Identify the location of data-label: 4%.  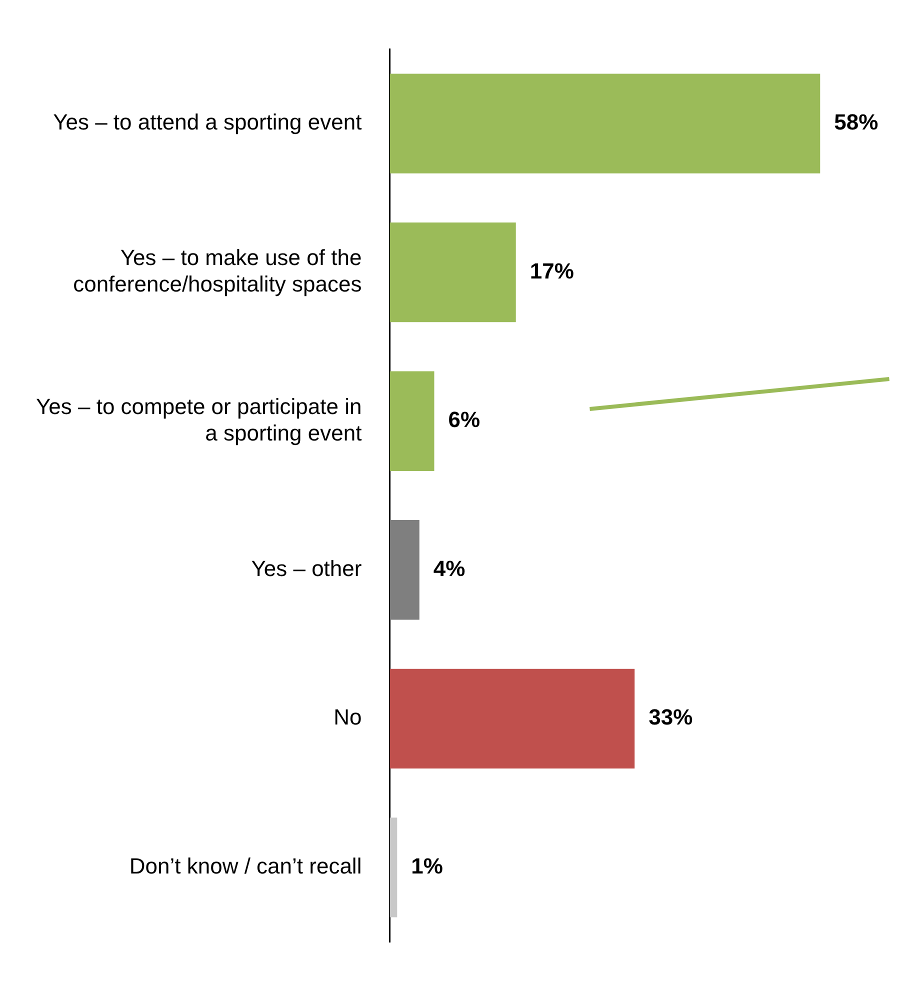
(449, 568).